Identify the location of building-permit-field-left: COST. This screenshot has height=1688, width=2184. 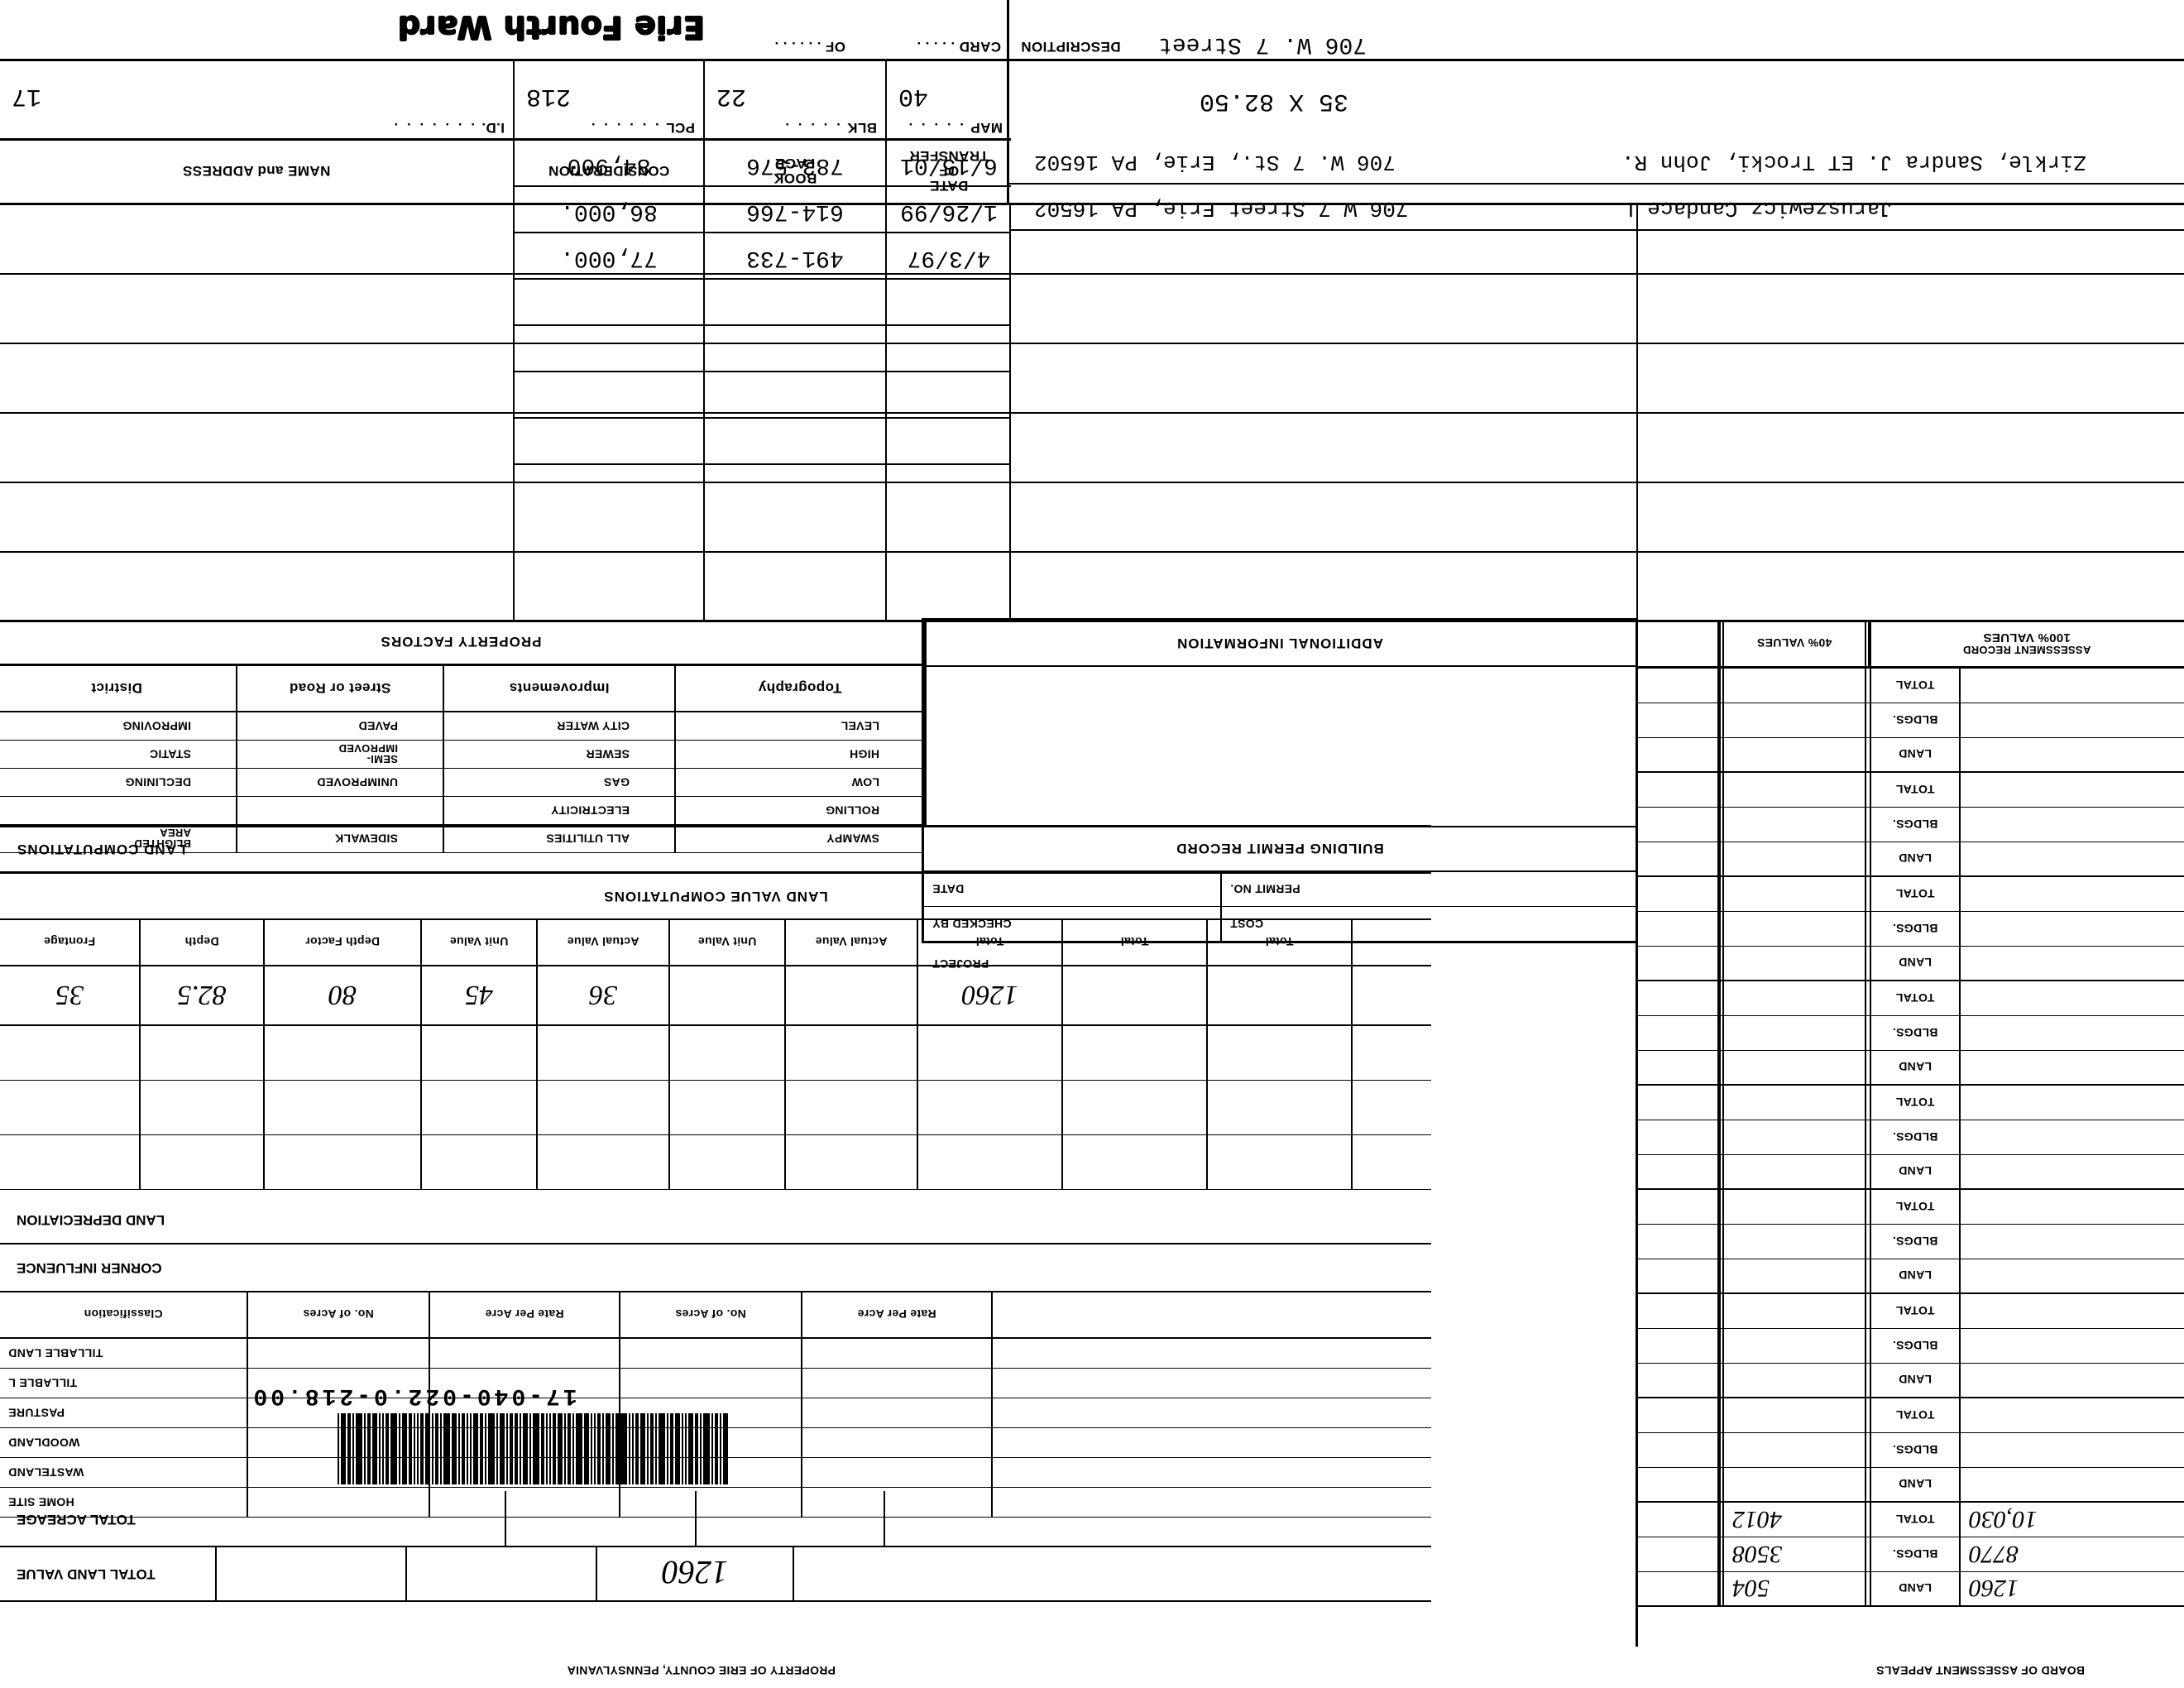
(1429, 923).